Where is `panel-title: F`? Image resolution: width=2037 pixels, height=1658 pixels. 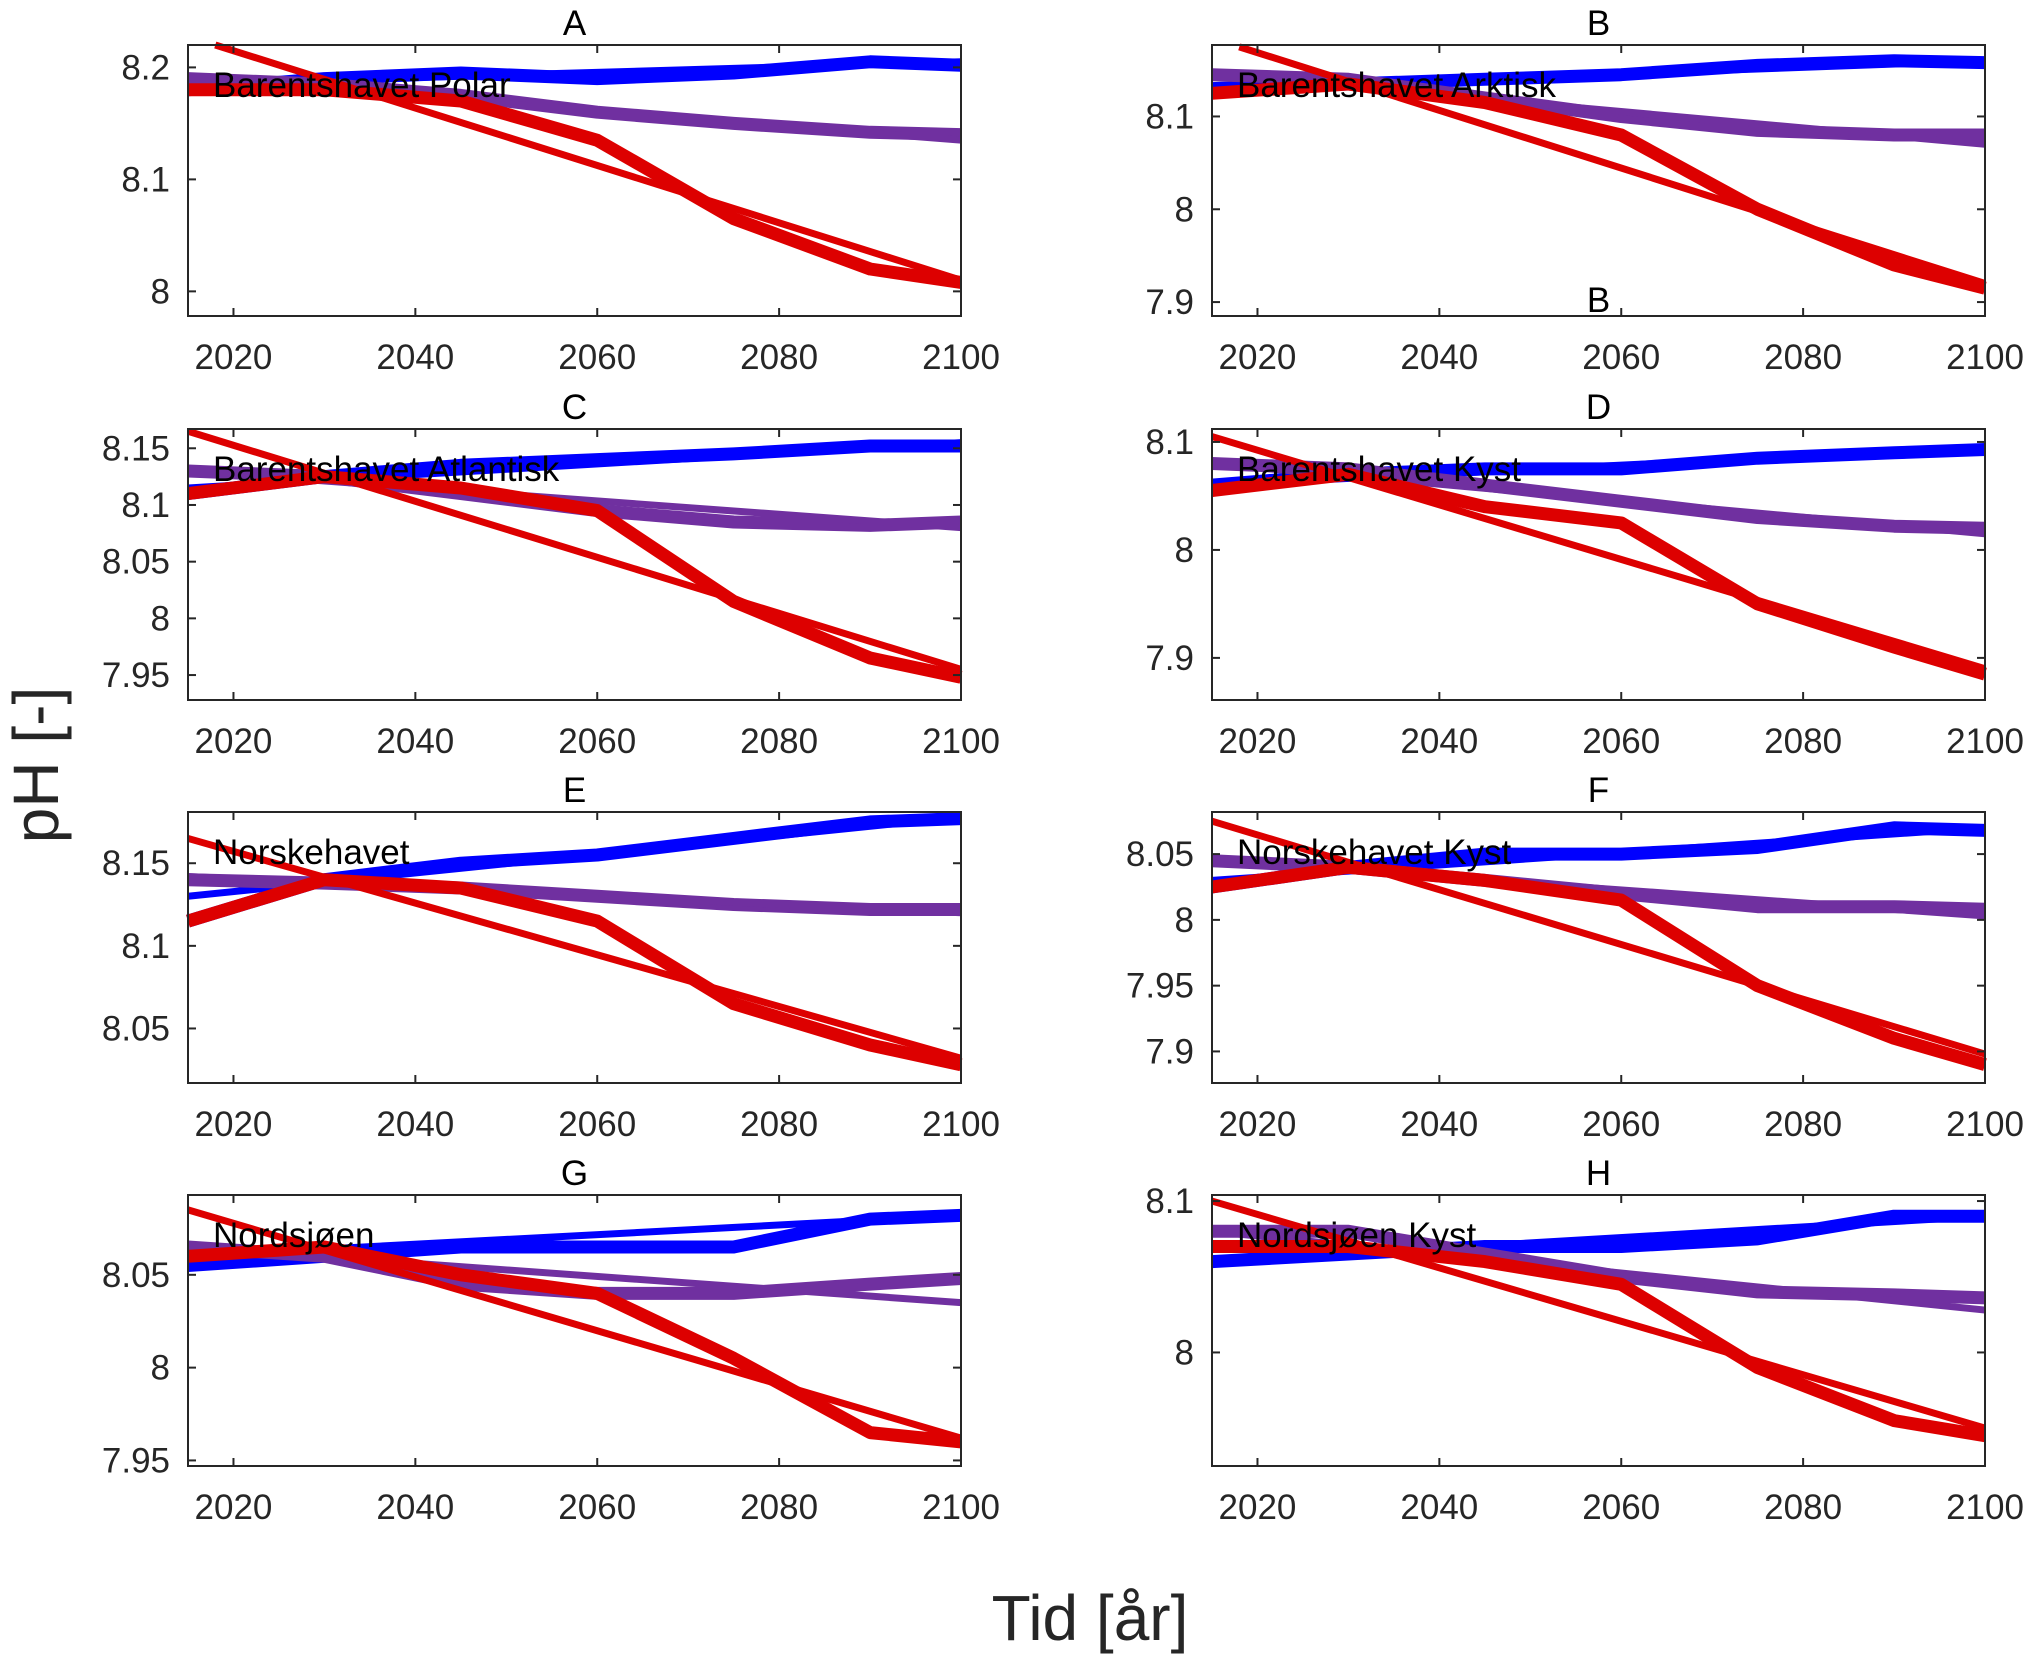
panel-title: F is located at coordinates (1598, 790).